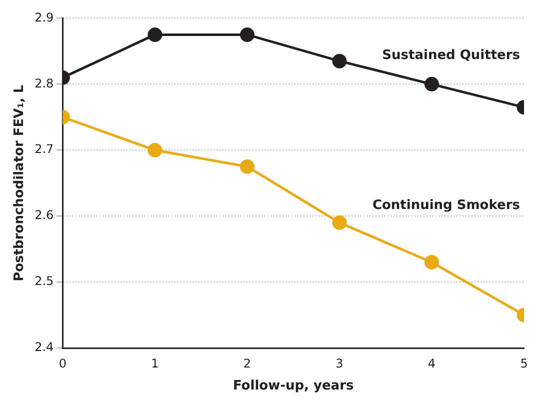 Image resolution: width=548 pixels, height=407 pixels. I want to click on x-tick-label: 5, so click(524, 363).